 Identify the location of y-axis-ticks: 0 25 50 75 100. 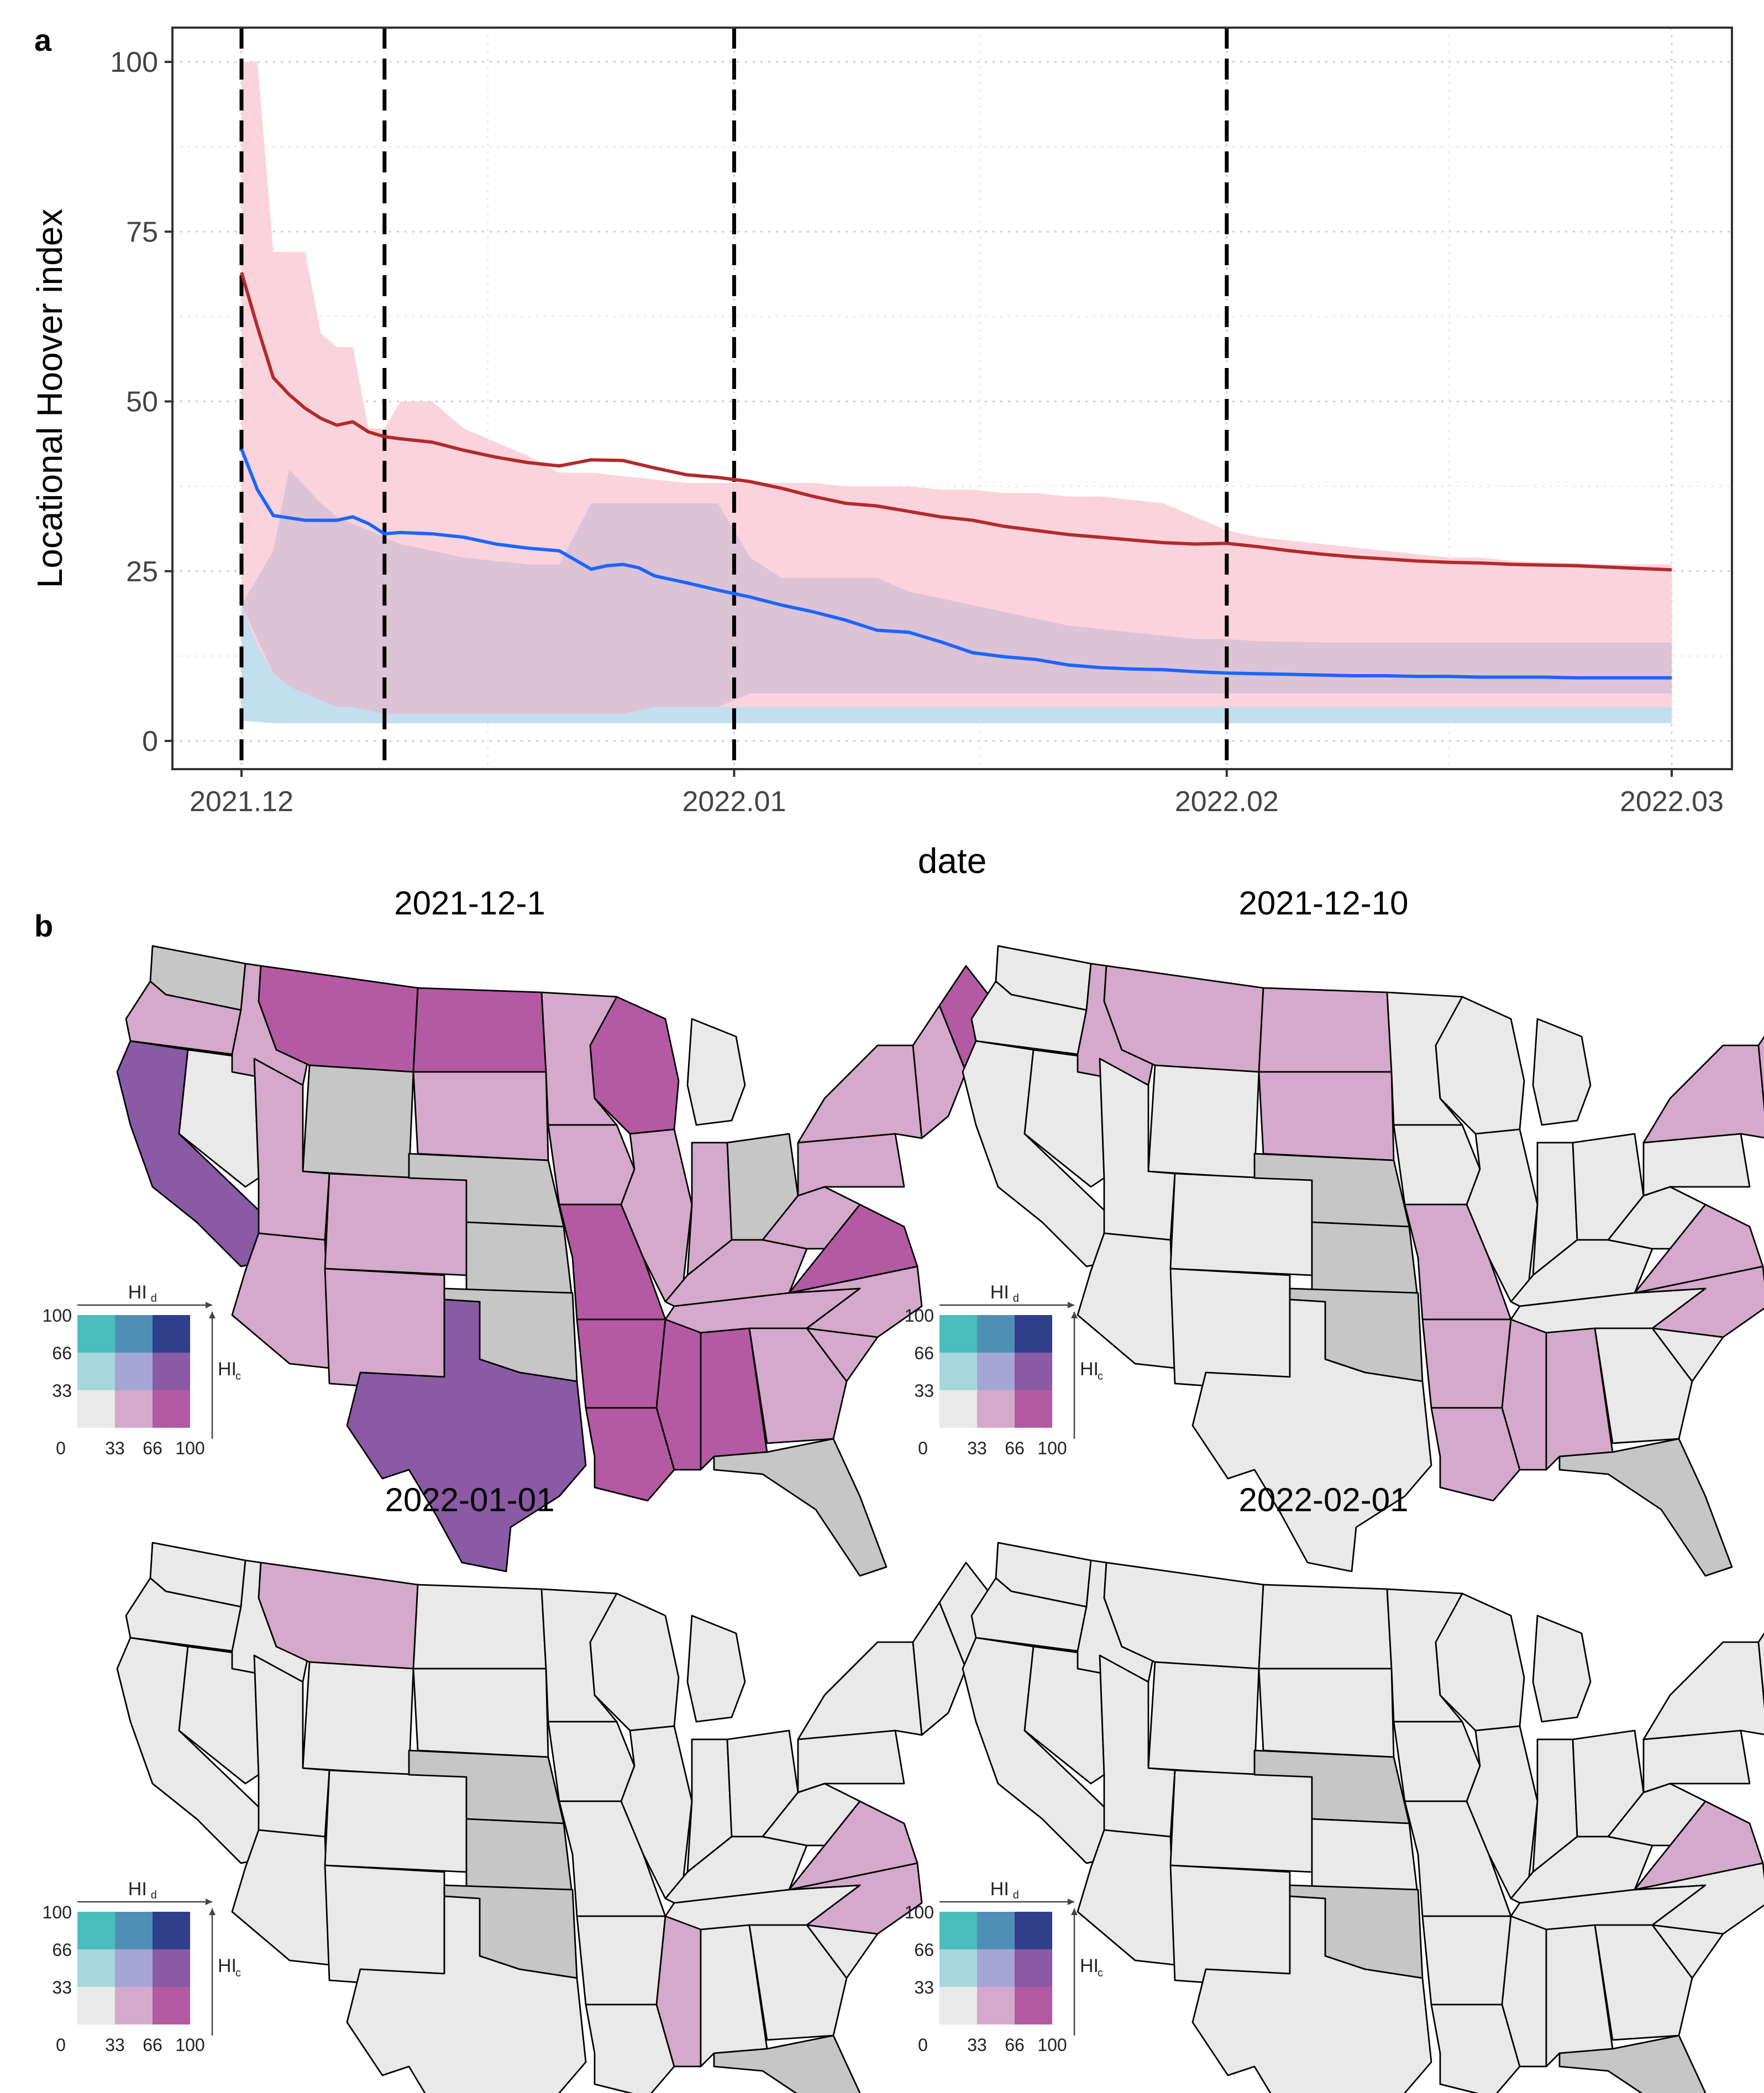
(141, 402).